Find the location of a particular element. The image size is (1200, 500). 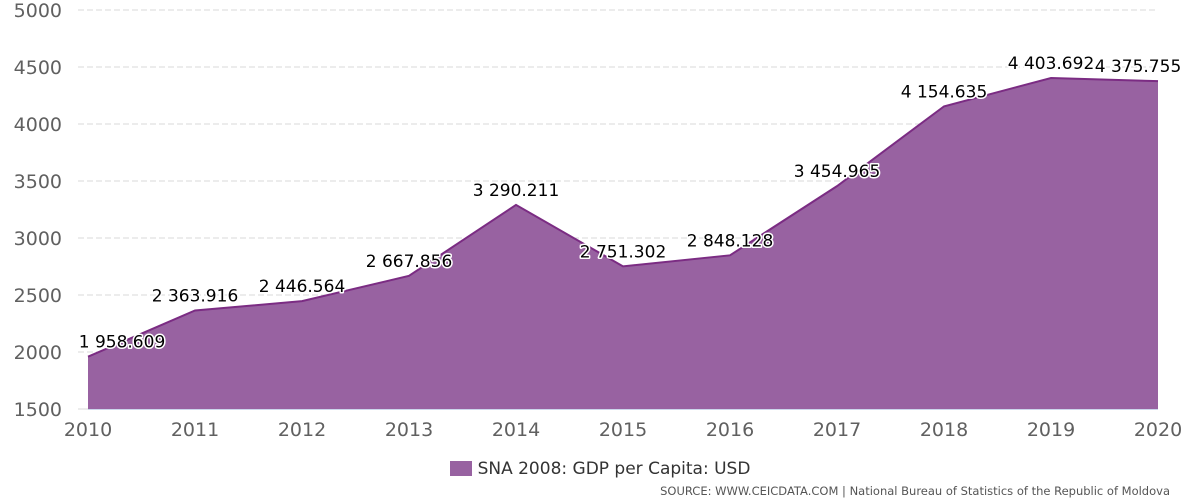

data-label: 2 446.564 is located at coordinates (302, 287).